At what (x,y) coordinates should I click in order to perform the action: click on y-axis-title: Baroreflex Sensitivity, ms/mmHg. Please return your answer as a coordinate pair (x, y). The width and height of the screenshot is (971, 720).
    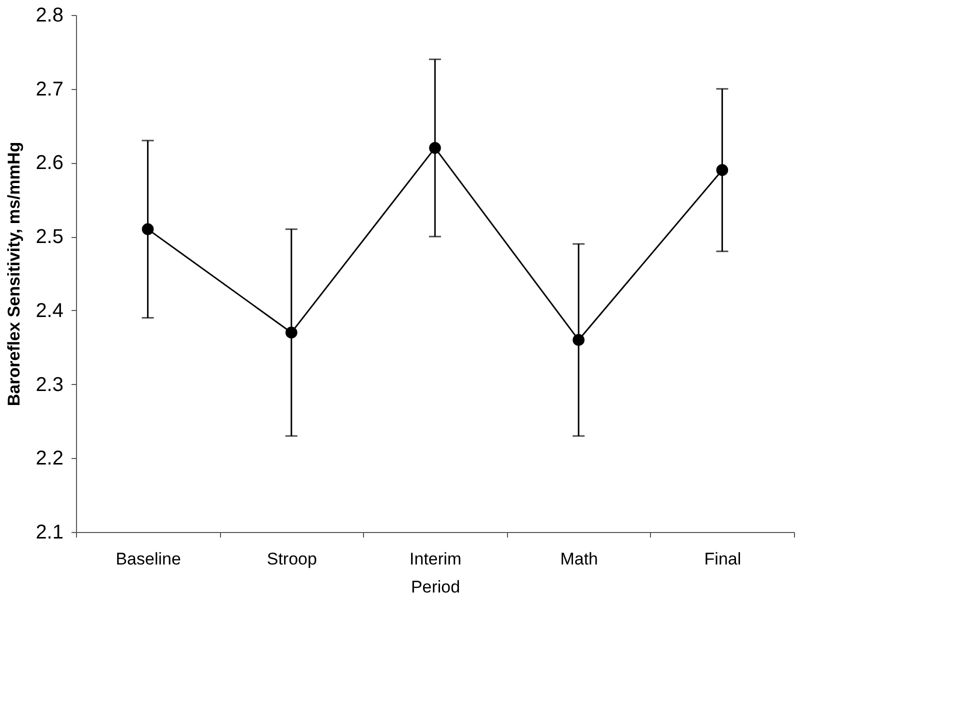
    Looking at the image, I should click on (14, 274).